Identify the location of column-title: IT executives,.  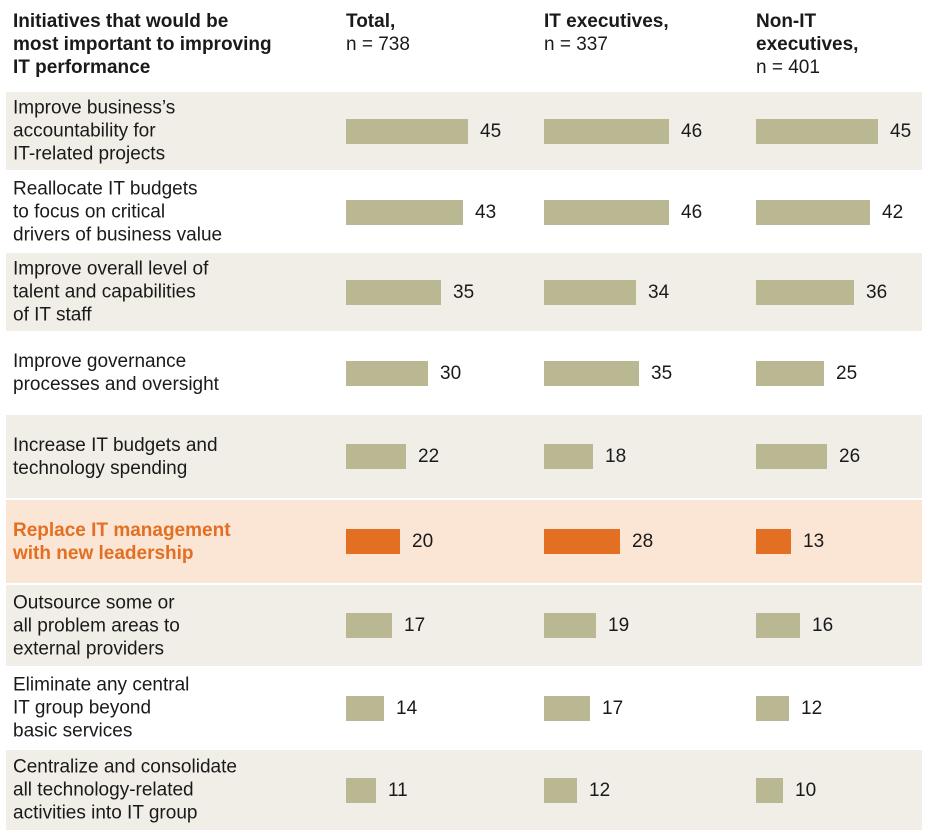
(606, 21).